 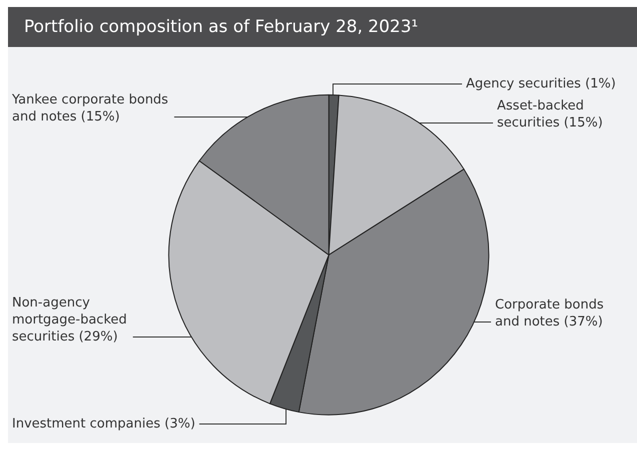 I want to click on slice-label: Corporate bonds and notes (37%), so click(x=549, y=314).